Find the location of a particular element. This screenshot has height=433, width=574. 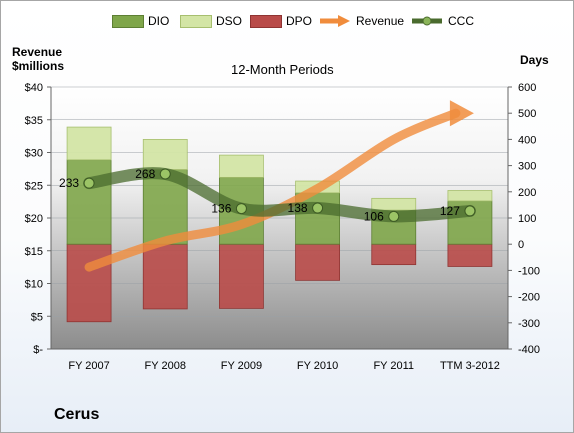

y-right-tick-label: 200 is located at coordinates (527, 193).